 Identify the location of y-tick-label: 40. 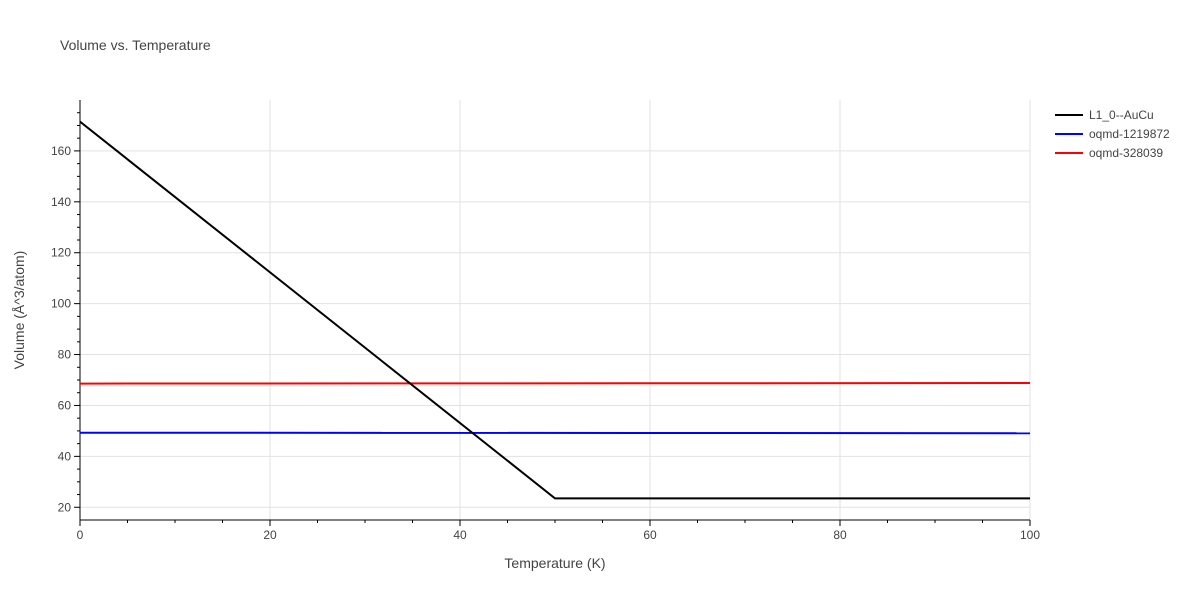
(65, 456).